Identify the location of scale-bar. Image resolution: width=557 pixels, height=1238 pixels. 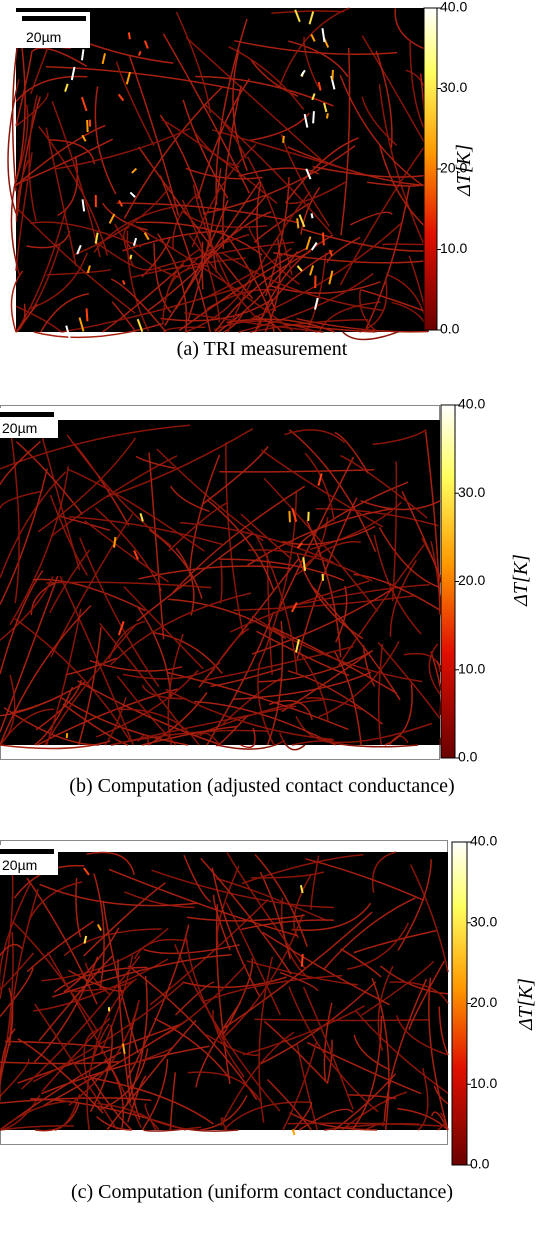
(27, 414).